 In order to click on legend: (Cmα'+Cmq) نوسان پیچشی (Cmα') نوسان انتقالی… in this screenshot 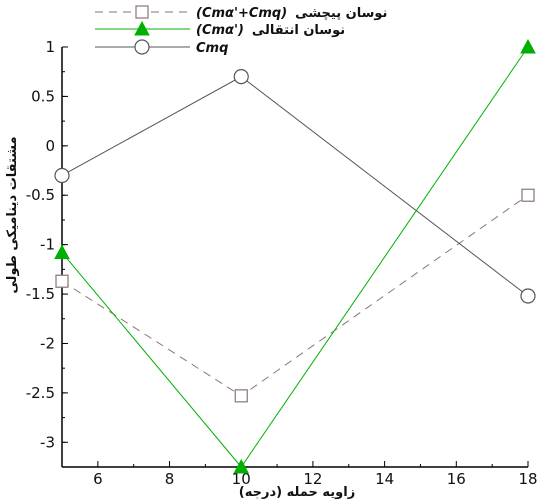, I will do `click(241, 30)`.